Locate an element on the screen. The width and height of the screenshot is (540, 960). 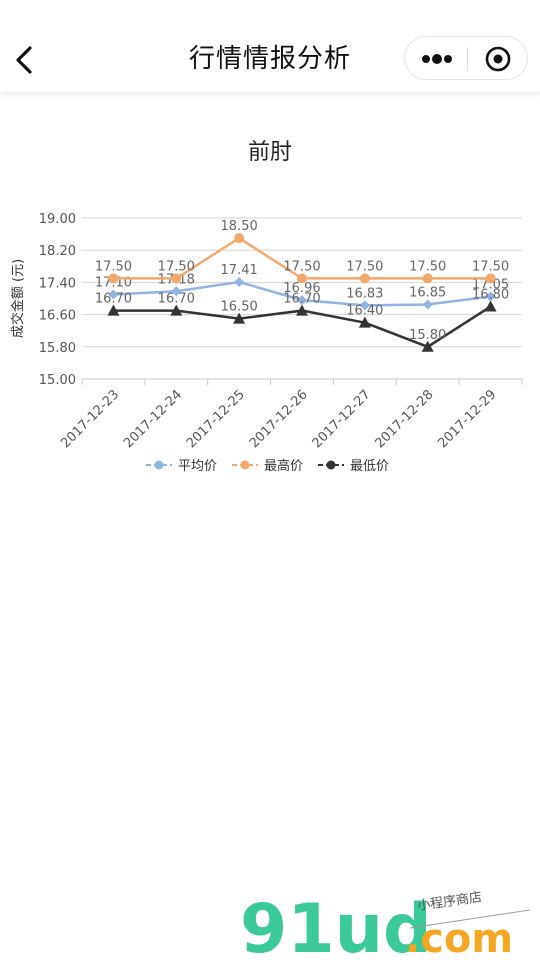
data-label: 16.80 is located at coordinates (490, 295).